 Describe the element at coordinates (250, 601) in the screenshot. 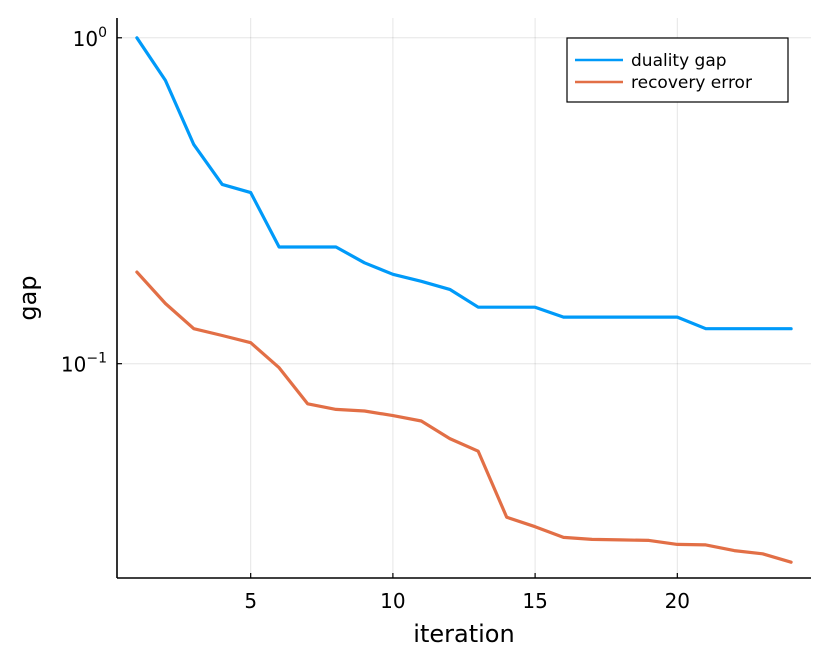

I see `x-tick-label: 5` at that location.